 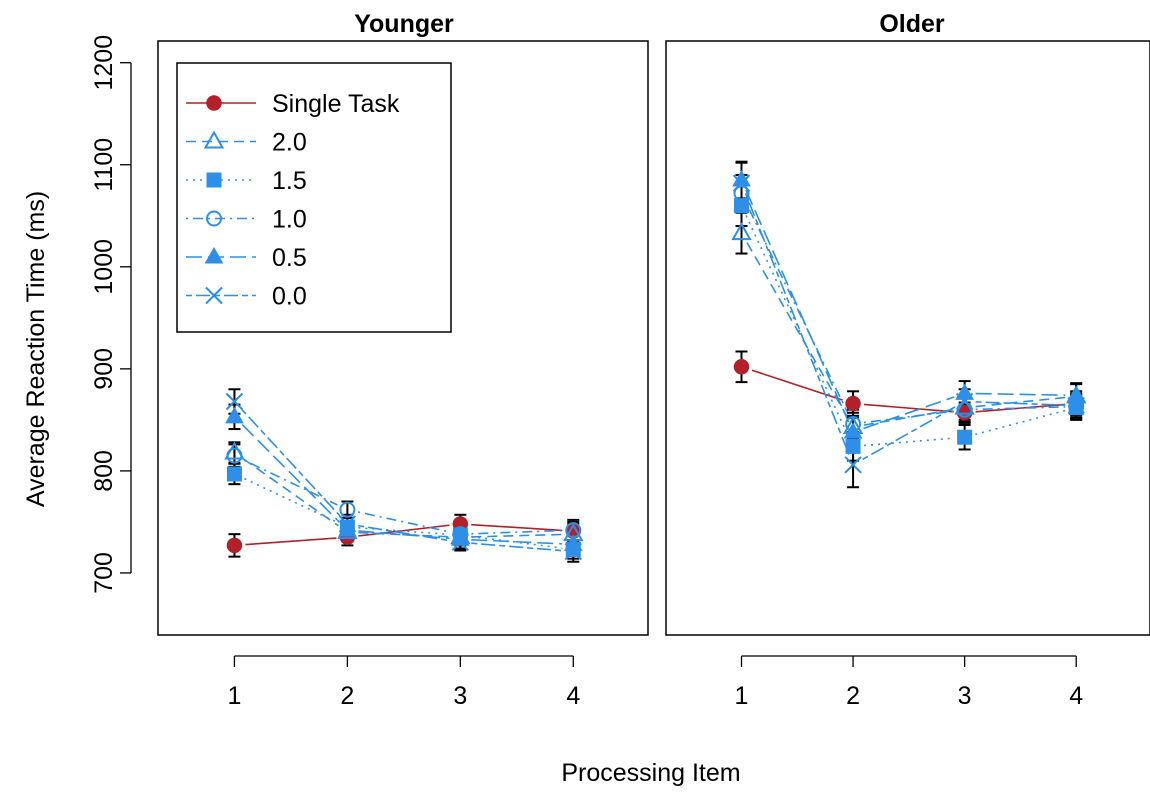 What do you see at coordinates (104, 573) in the screenshot?
I see `y-tick-label: 700` at bounding box center [104, 573].